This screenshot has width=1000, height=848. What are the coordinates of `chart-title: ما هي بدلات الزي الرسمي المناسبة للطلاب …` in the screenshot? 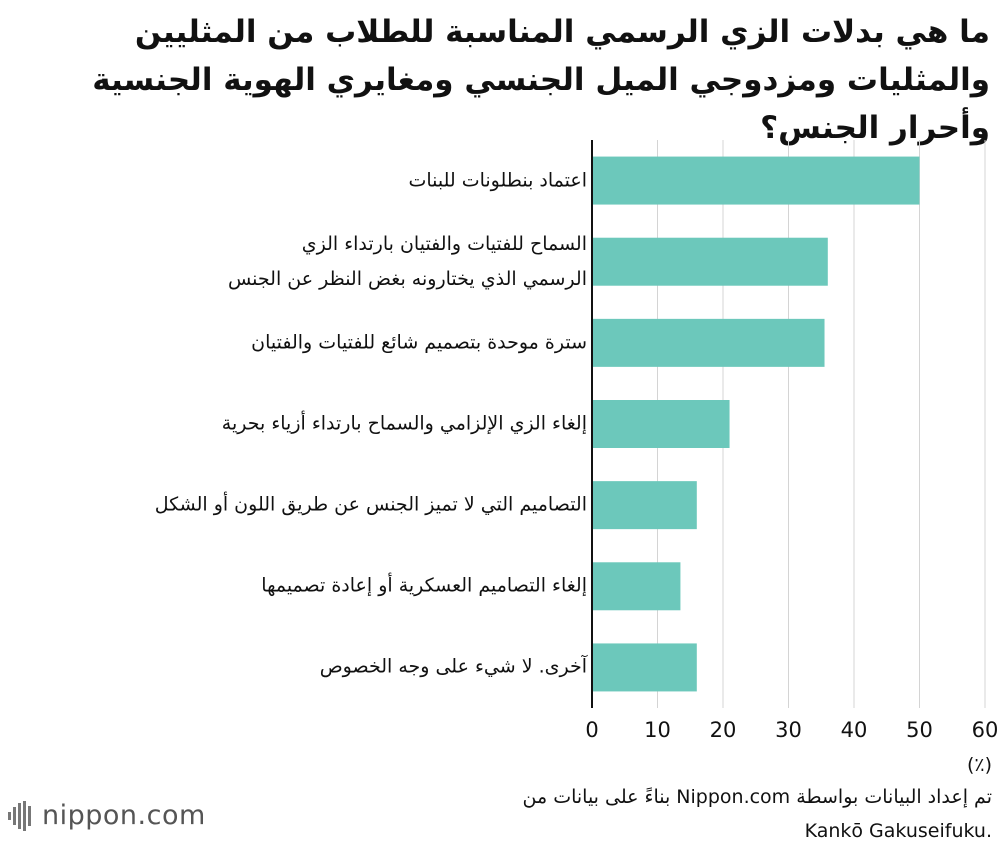 It's located at (541, 80).